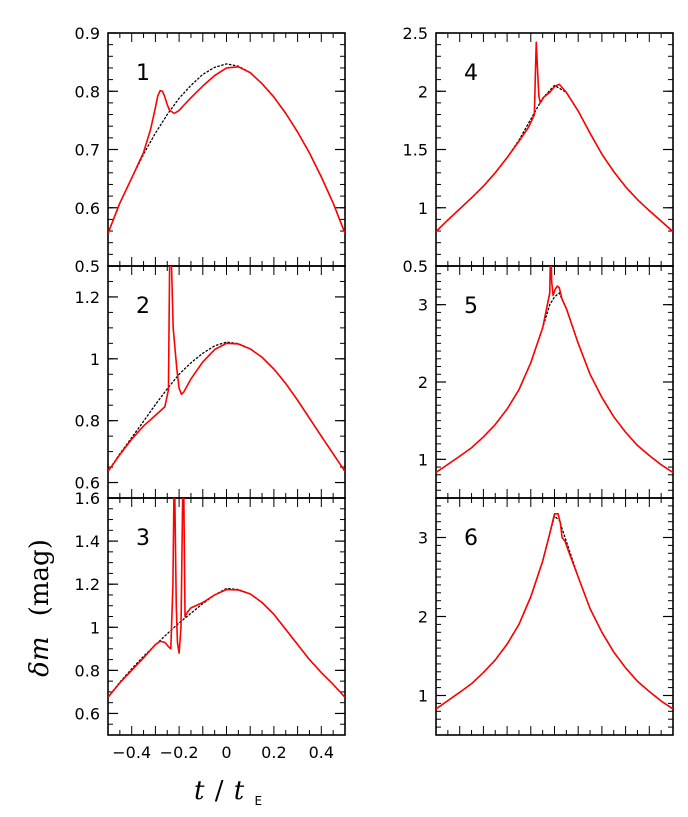 This screenshot has width=688, height=817. I want to click on y-axis-title-unit: (mag), so click(40, 577).